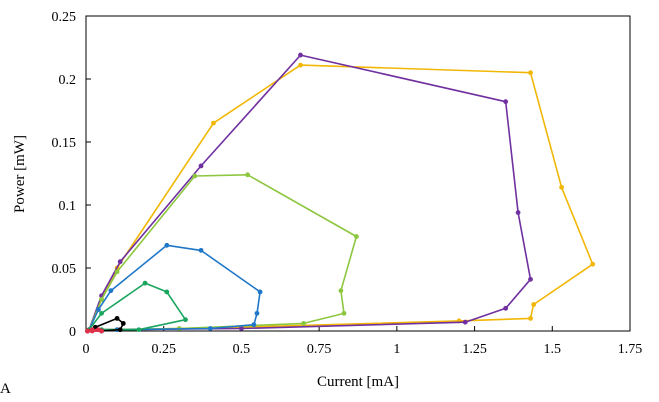 This screenshot has width=659, height=402. Describe the element at coordinates (630, 349) in the screenshot. I see `x-tick-label: 1.75` at that location.